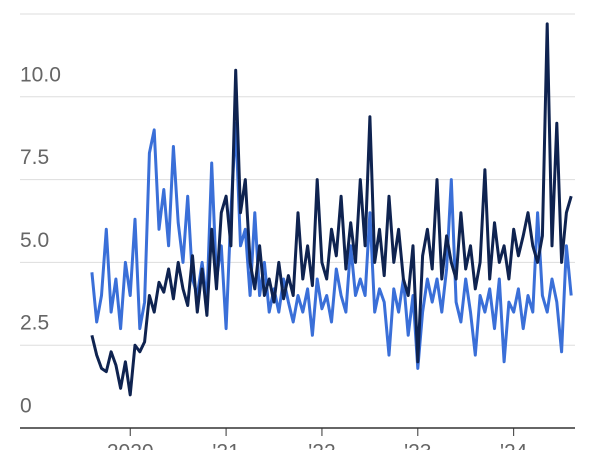 This screenshot has height=450, width=600. Describe the element at coordinates (34, 157) in the screenshot. I see `y-tick-label: 7.5` at that location.